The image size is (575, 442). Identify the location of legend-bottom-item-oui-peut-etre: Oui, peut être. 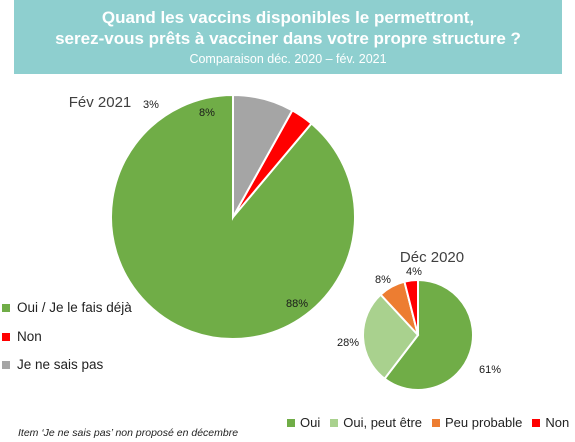
(376, 422).